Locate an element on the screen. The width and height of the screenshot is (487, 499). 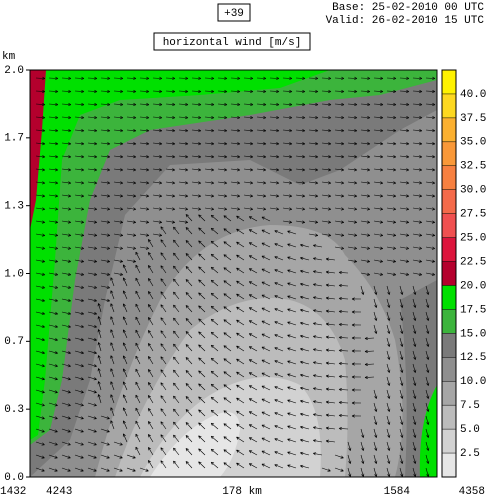
y-tick-label: 2.0 is located at coordinates (14, 71).